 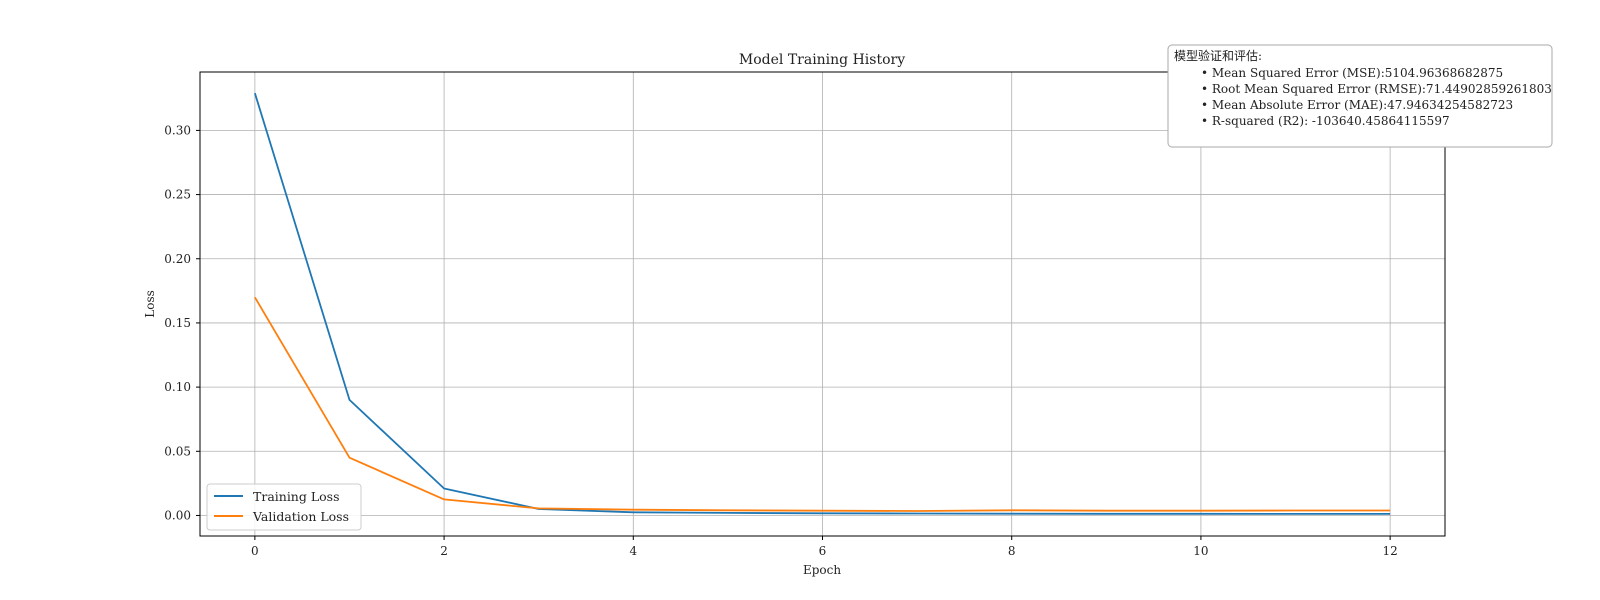 I want to click on metrics-box, so click(x=1360, y=96).